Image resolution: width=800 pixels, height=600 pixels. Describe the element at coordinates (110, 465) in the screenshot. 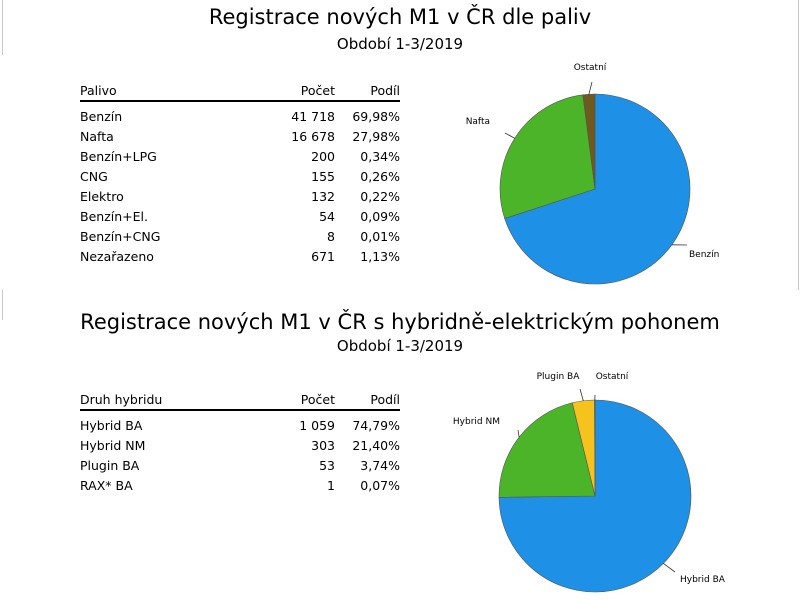

I see `table-cell: Plugin BA` at that location.